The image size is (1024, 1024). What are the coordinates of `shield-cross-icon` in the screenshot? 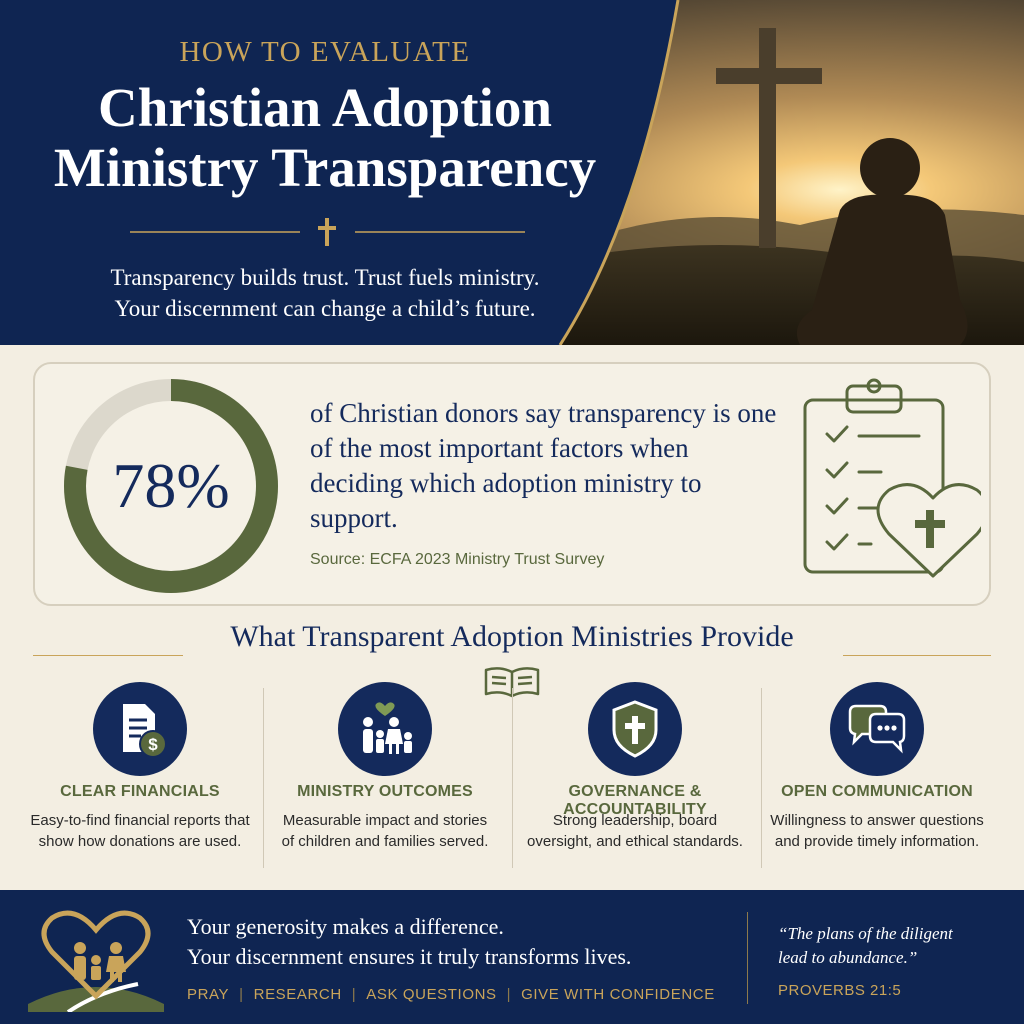 It's located at (635, 729).